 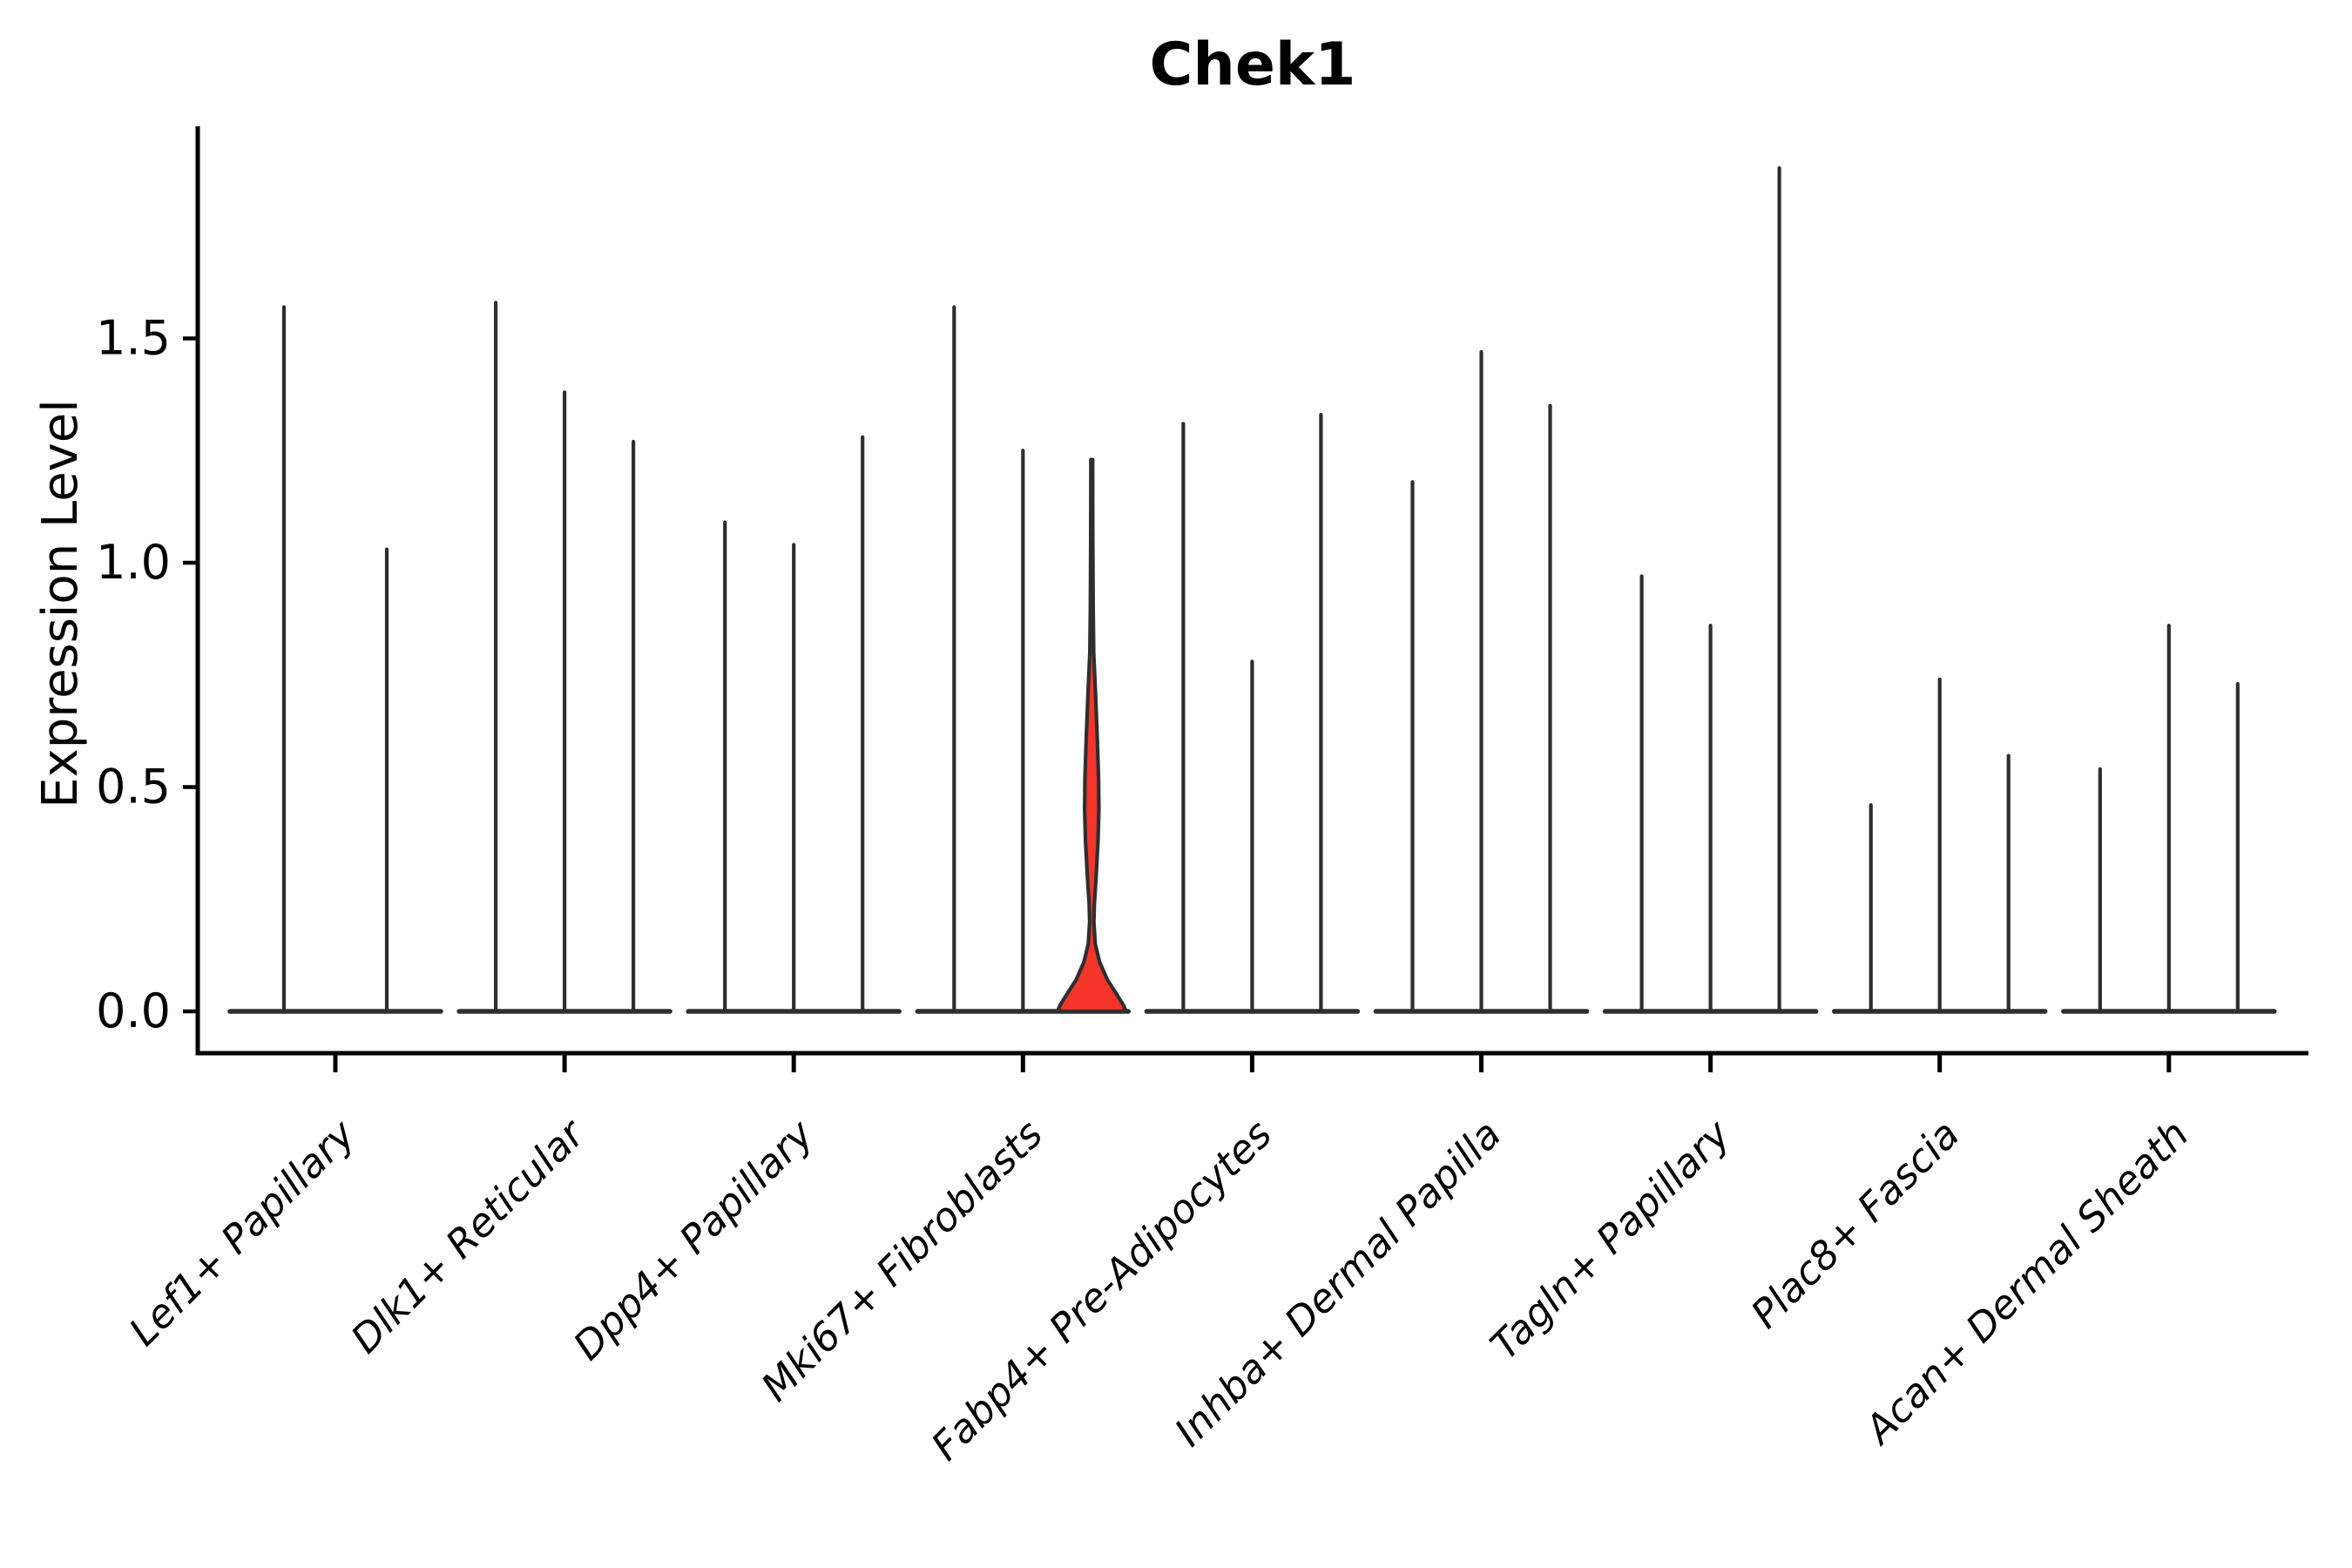 I want to click on x-tick-label: Tagln+ Papillary, so click(x=1610, y=1240).